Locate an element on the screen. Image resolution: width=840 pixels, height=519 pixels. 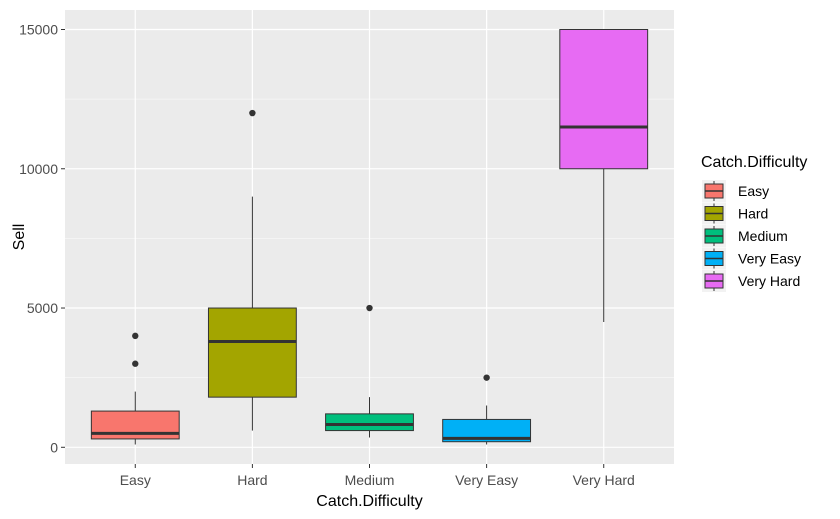
legend-item: Hard is located at coordinates (735, 213).